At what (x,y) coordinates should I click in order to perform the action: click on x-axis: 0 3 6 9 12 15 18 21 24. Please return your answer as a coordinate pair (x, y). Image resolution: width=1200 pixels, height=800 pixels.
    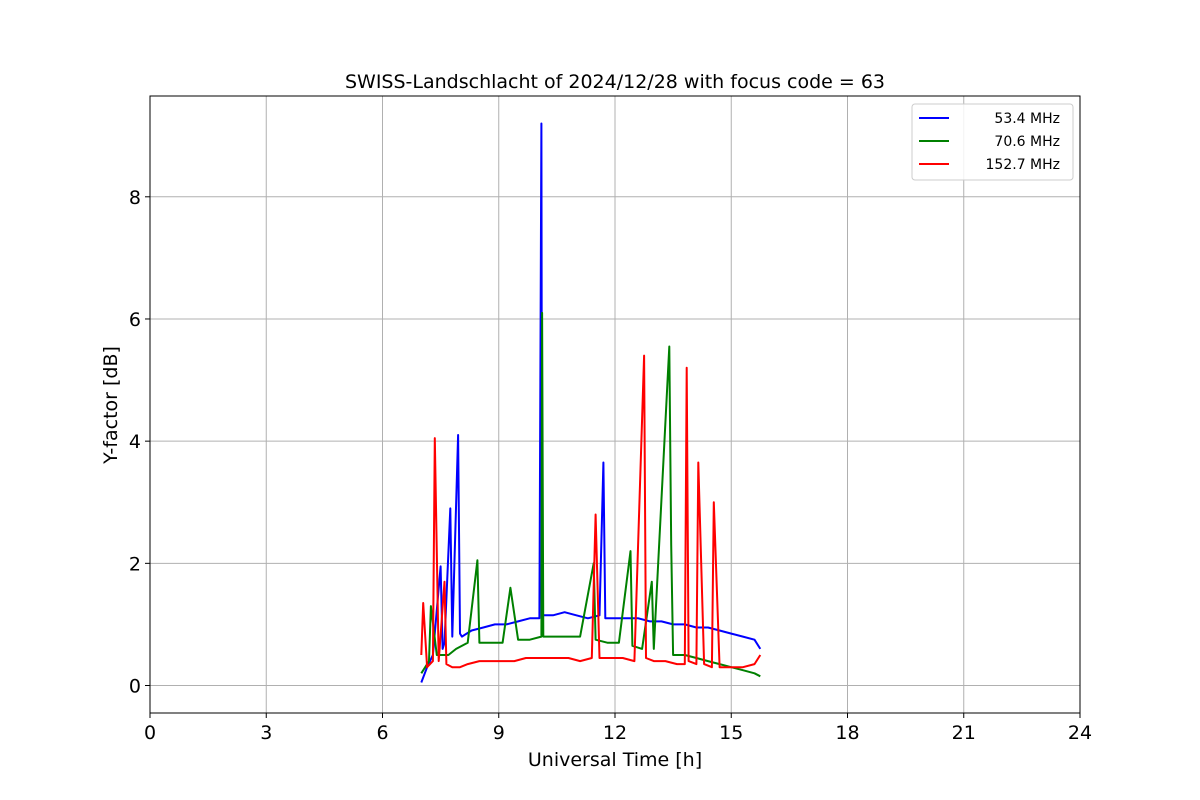
    Looking at the image, I should click on (618, 728).